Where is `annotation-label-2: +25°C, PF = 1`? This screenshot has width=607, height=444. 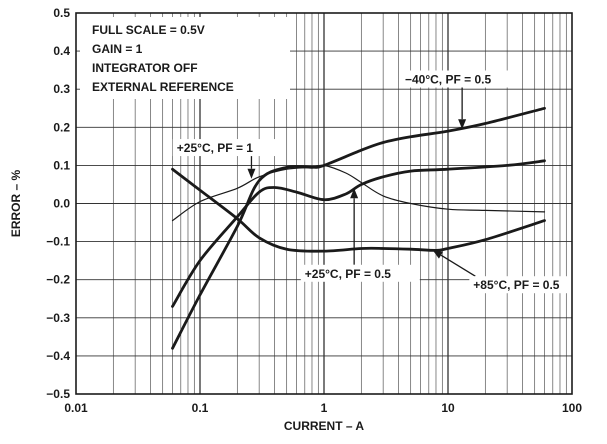
annotation-label-2: +25°C, PF = 1 is located at coordinates (215, 148).